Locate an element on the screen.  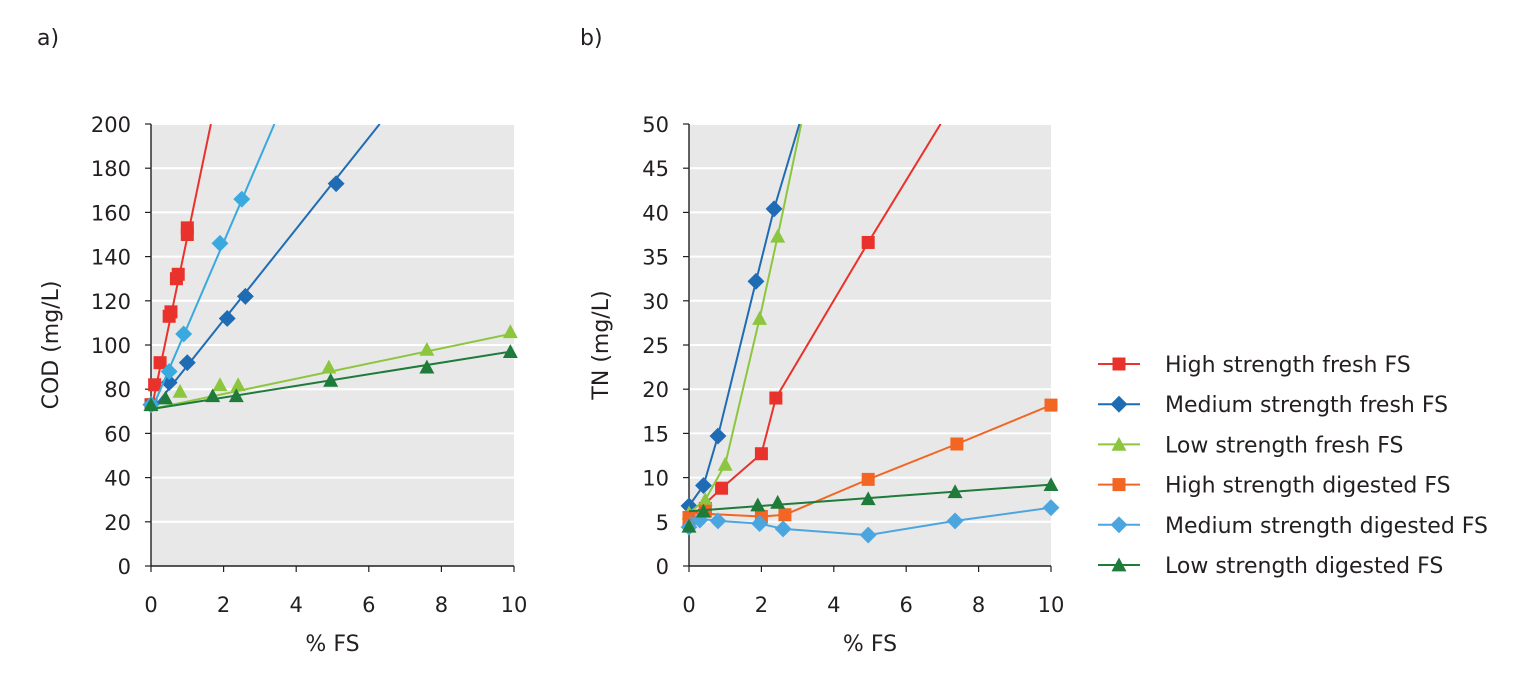
legend-label: Low strength fresh FS is located at coordinates (1284, 445).